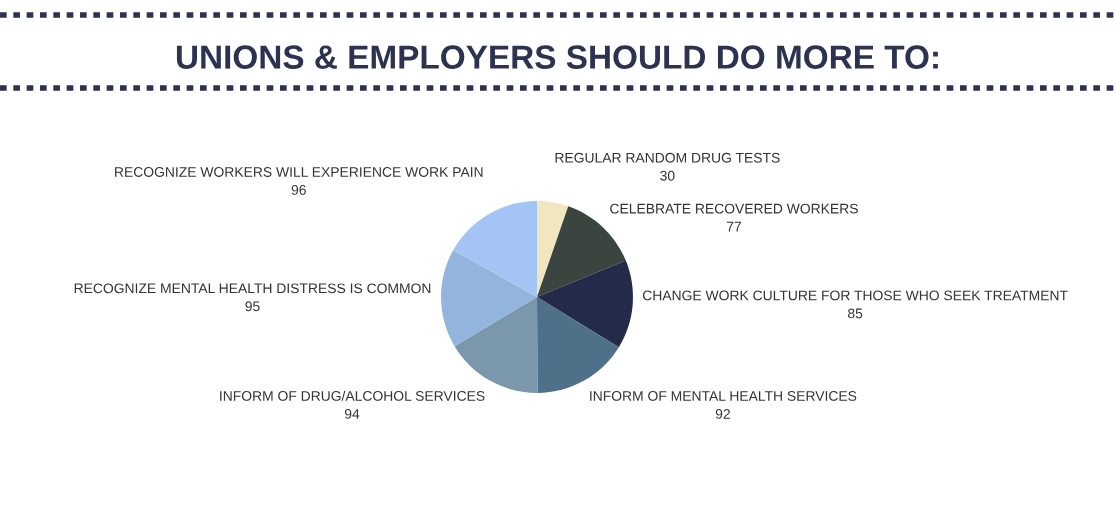 The width and height of the screenshot is (1116, 525). What do you see at coordinates (298, 190) in the screenshot?
I see `data-label: 96` at bounding box center [298, 190].